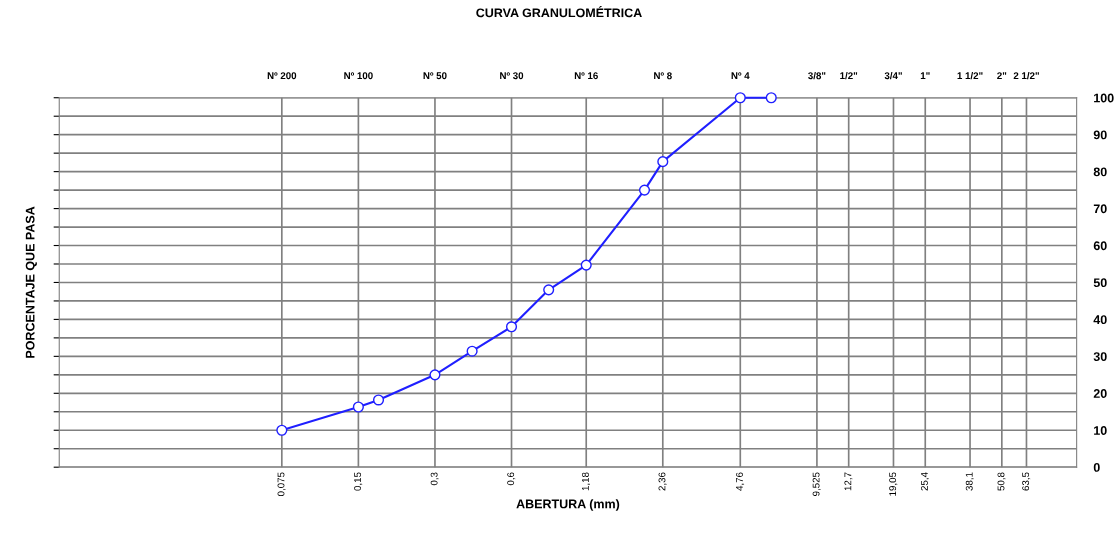 The height and width of the screenshot is (537, 1118). Describe the element at coordinates (1100, 283) in the screenshot. I see `y-tick-label: 50` at that location.